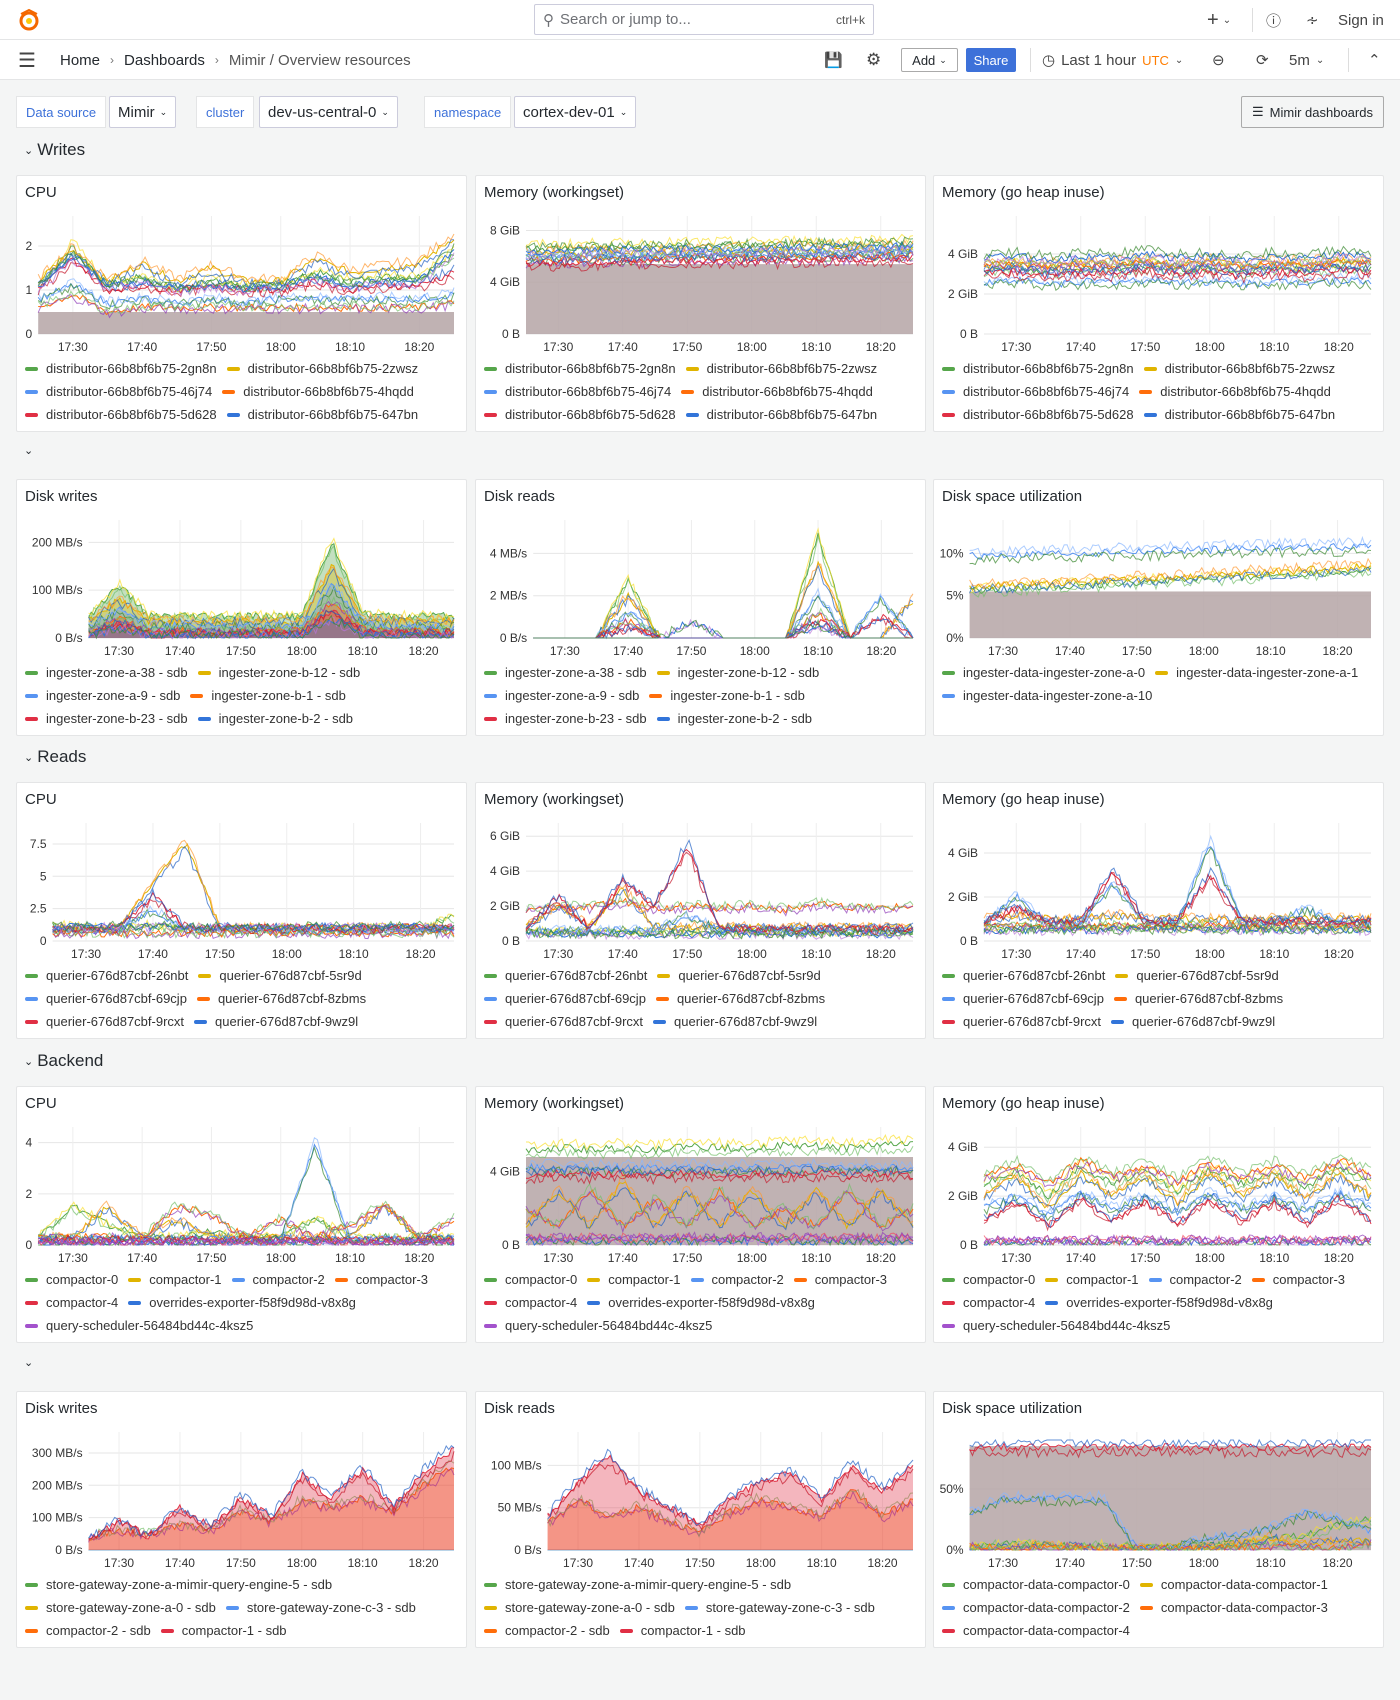  Describe the element at coordinates (106, 672) in the screenshot. I see `legend-item: ingester-zone-a-38 - sdb` at that location.